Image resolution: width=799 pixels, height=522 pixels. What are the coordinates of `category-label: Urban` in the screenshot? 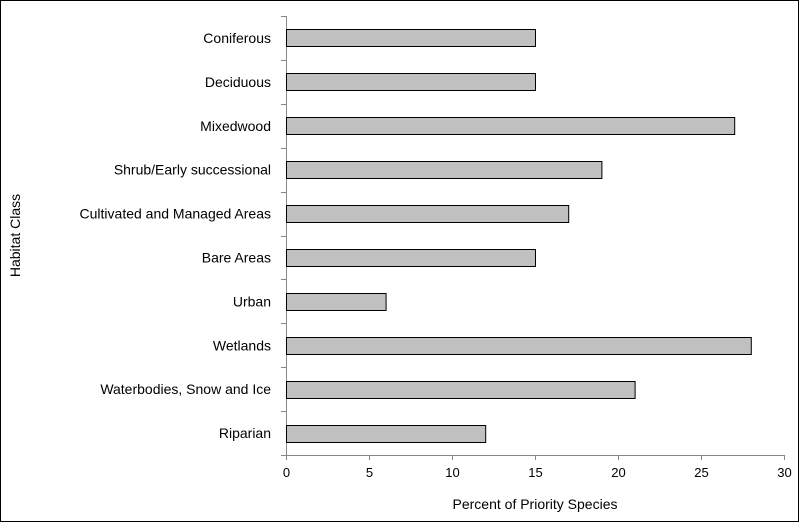 It's located at (252, 301).